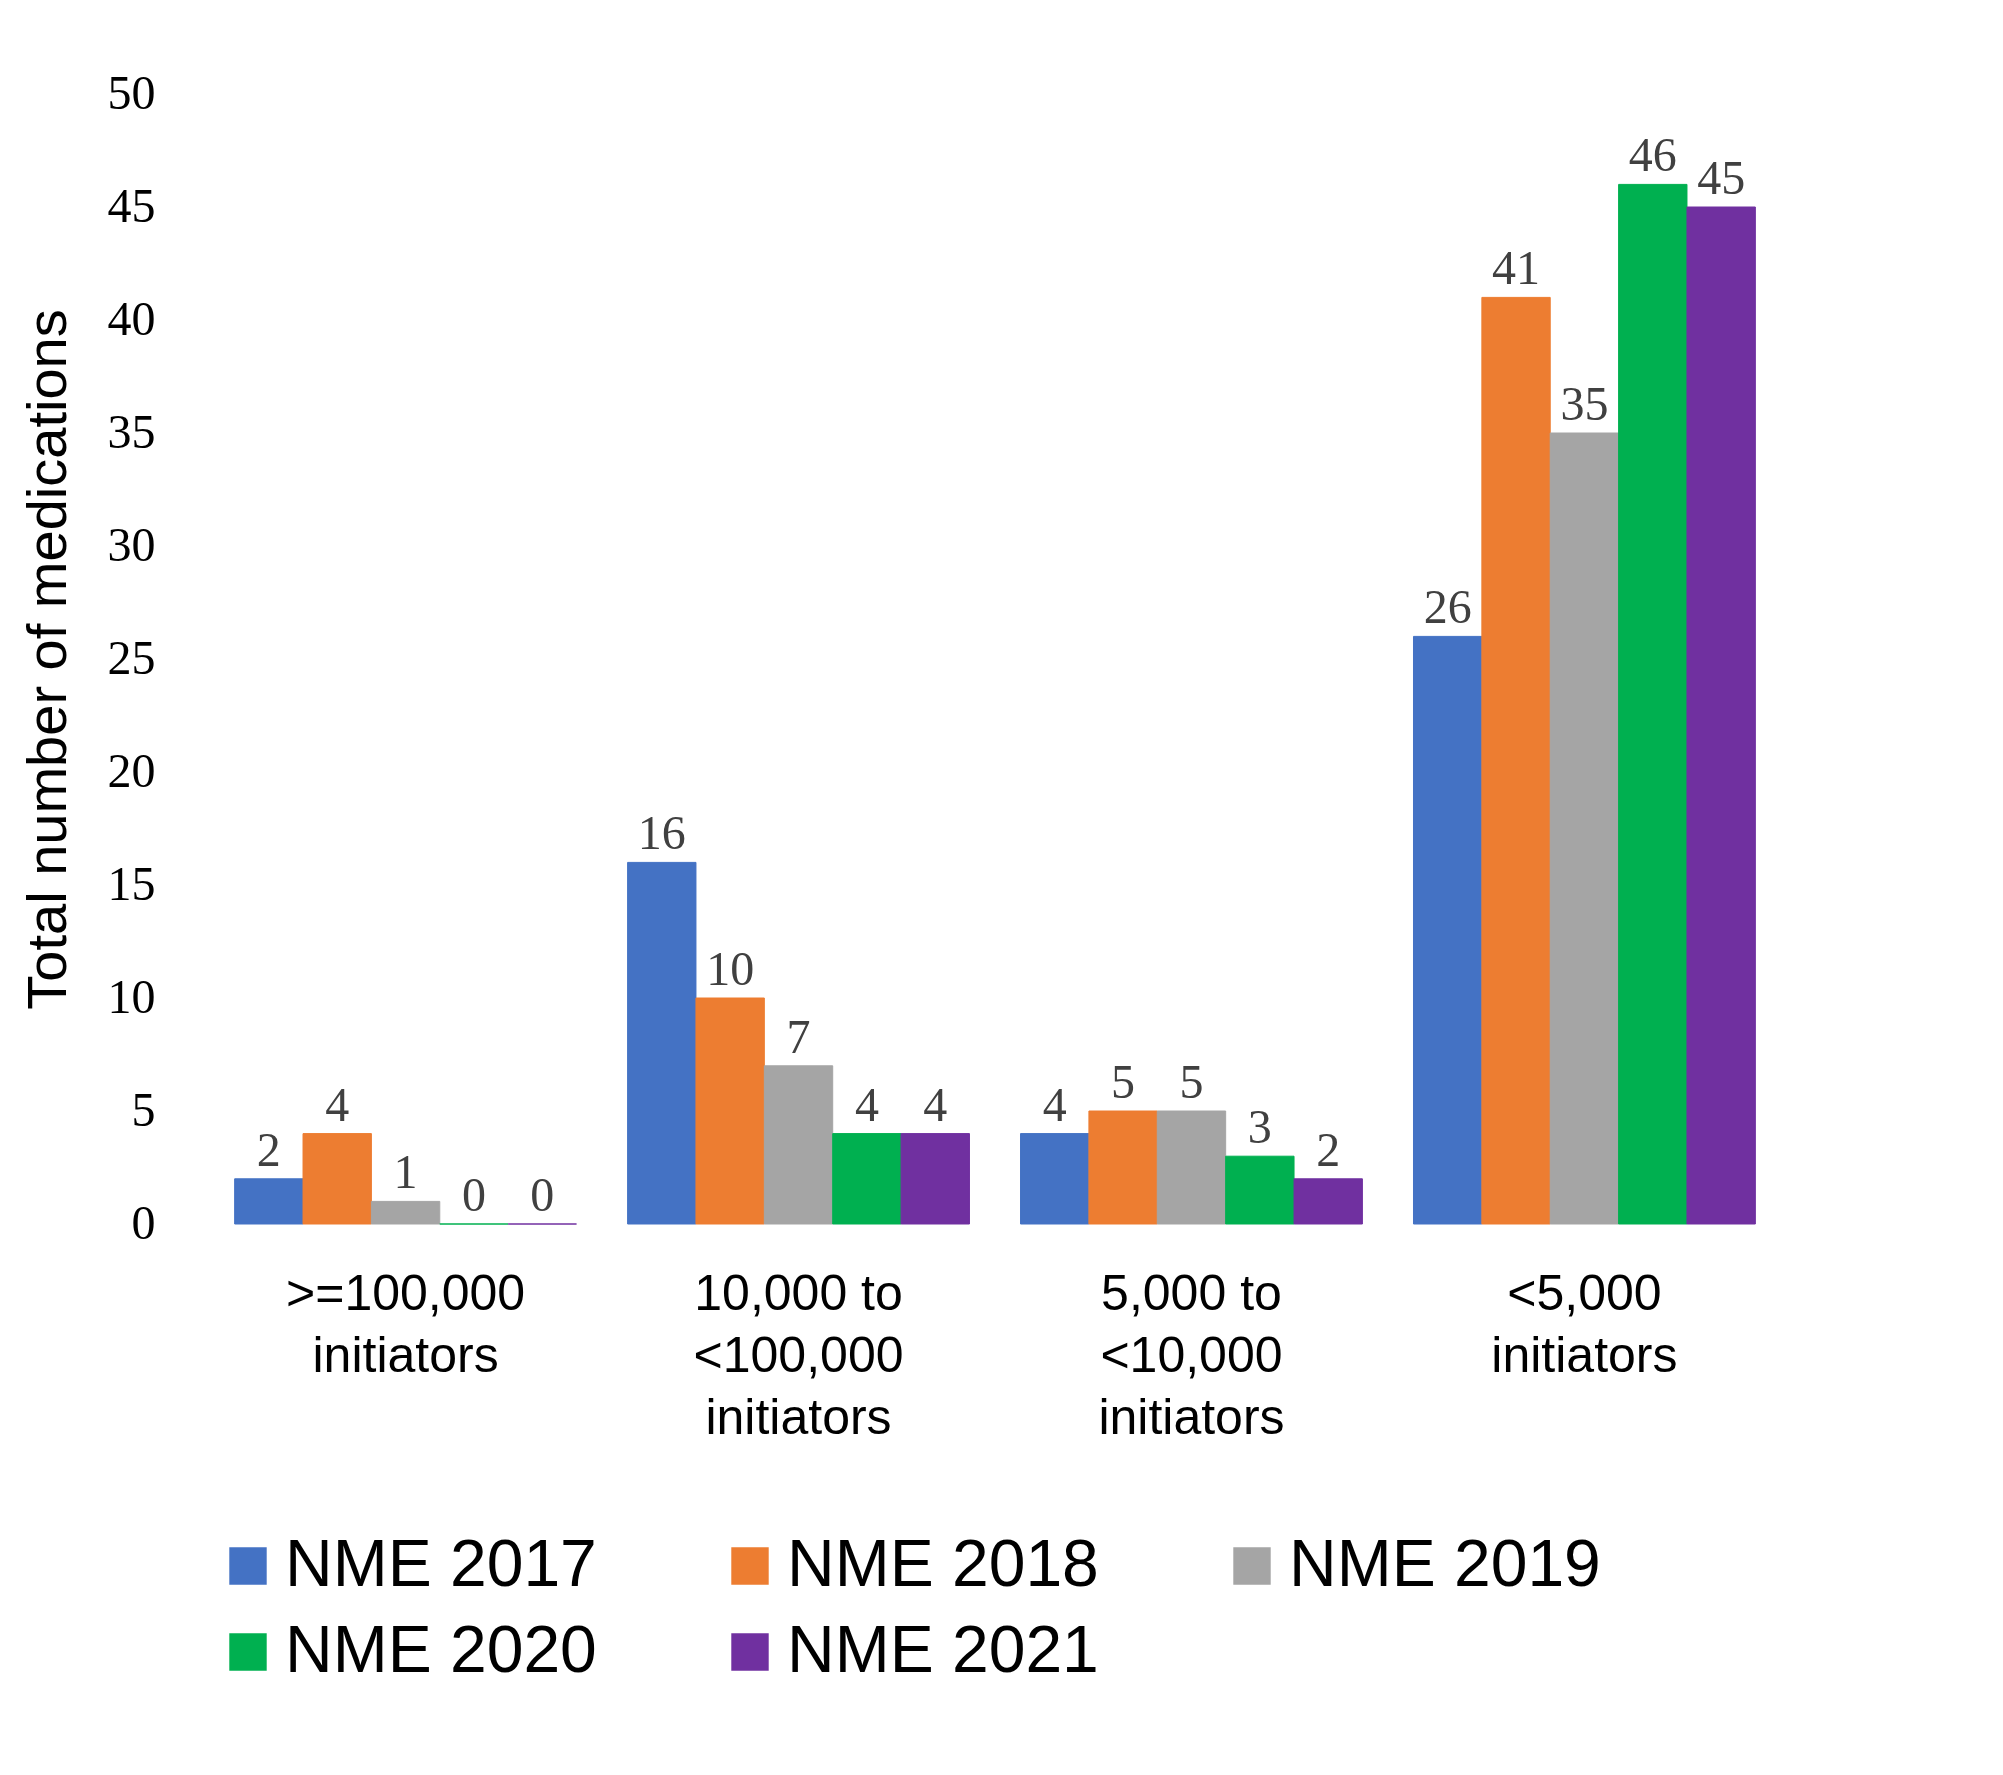  What do you see at coordinates (441, 1649) in the screenshot?
I see `legend-label: NME 2020` at bounding box center [441, 1649].